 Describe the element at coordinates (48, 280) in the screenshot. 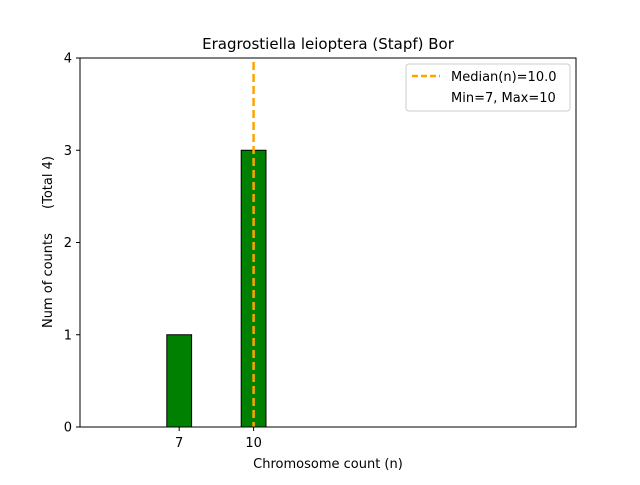

I see `y-axis-label-main: Num of counts` at that location.